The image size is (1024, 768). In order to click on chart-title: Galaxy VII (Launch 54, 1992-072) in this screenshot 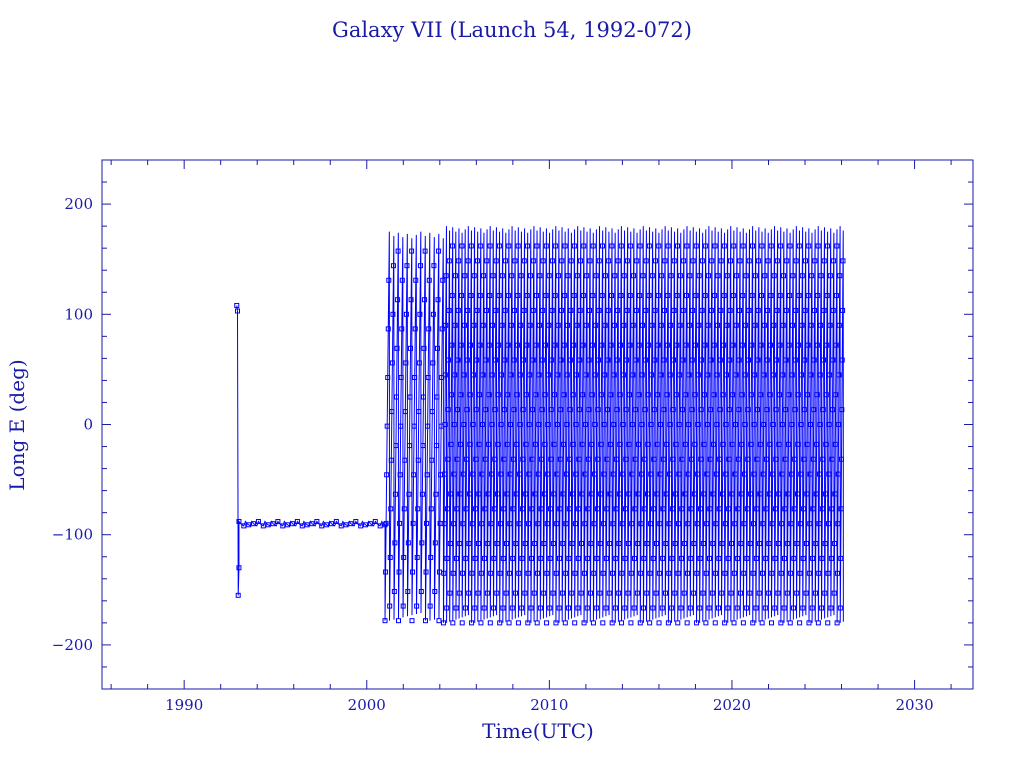, I will do `click(512, 30)`.